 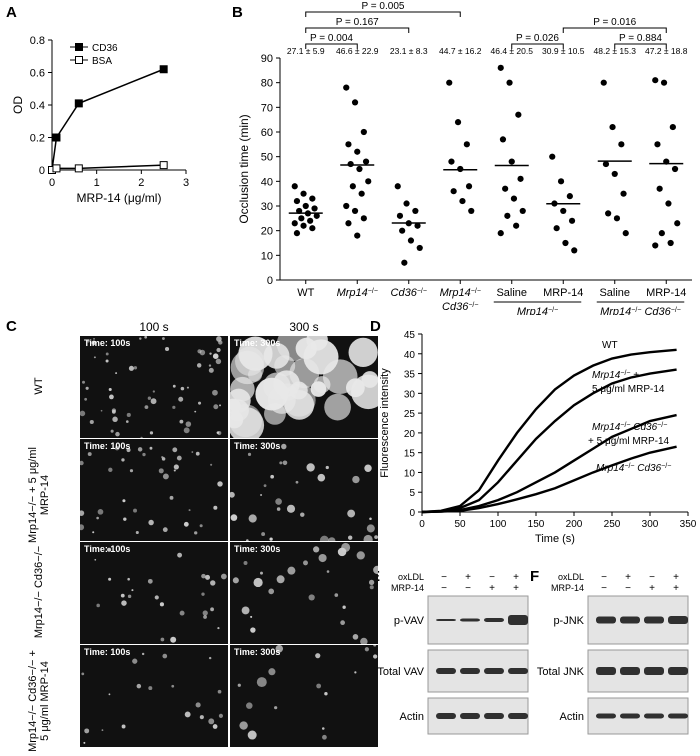 I want to click on micrograph-2-0: Time: 100s, so click(x=154, y=593).